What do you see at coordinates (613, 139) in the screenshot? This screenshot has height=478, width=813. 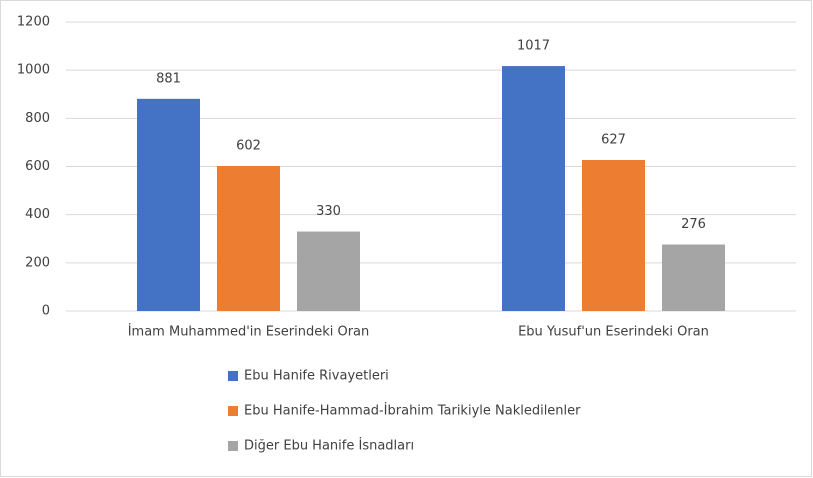 I see `data-label: 627` at bounding box center [613, 139].